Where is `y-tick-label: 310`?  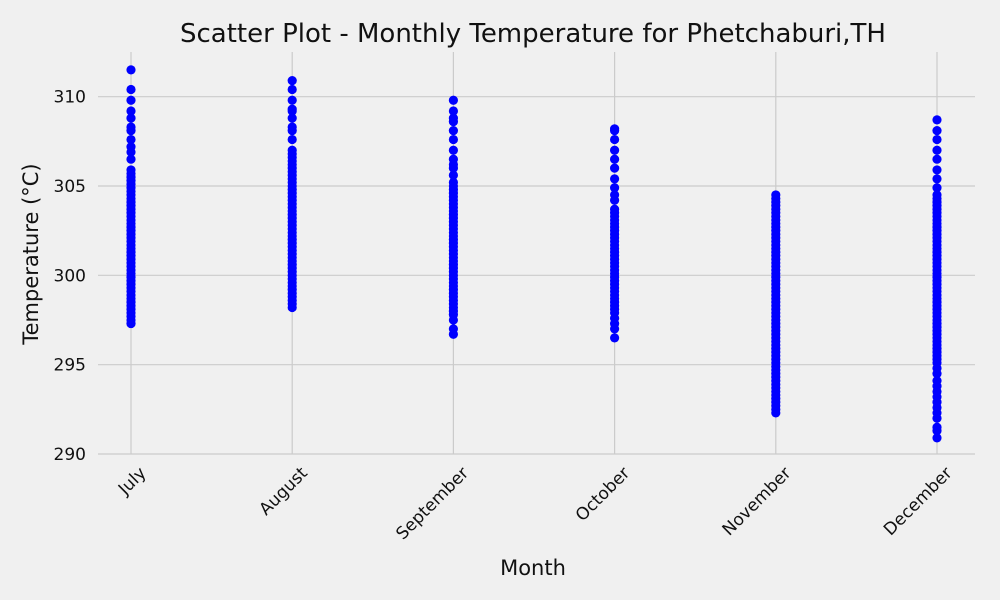 y-tick-label: 310 is located at coordinates (70, 98).